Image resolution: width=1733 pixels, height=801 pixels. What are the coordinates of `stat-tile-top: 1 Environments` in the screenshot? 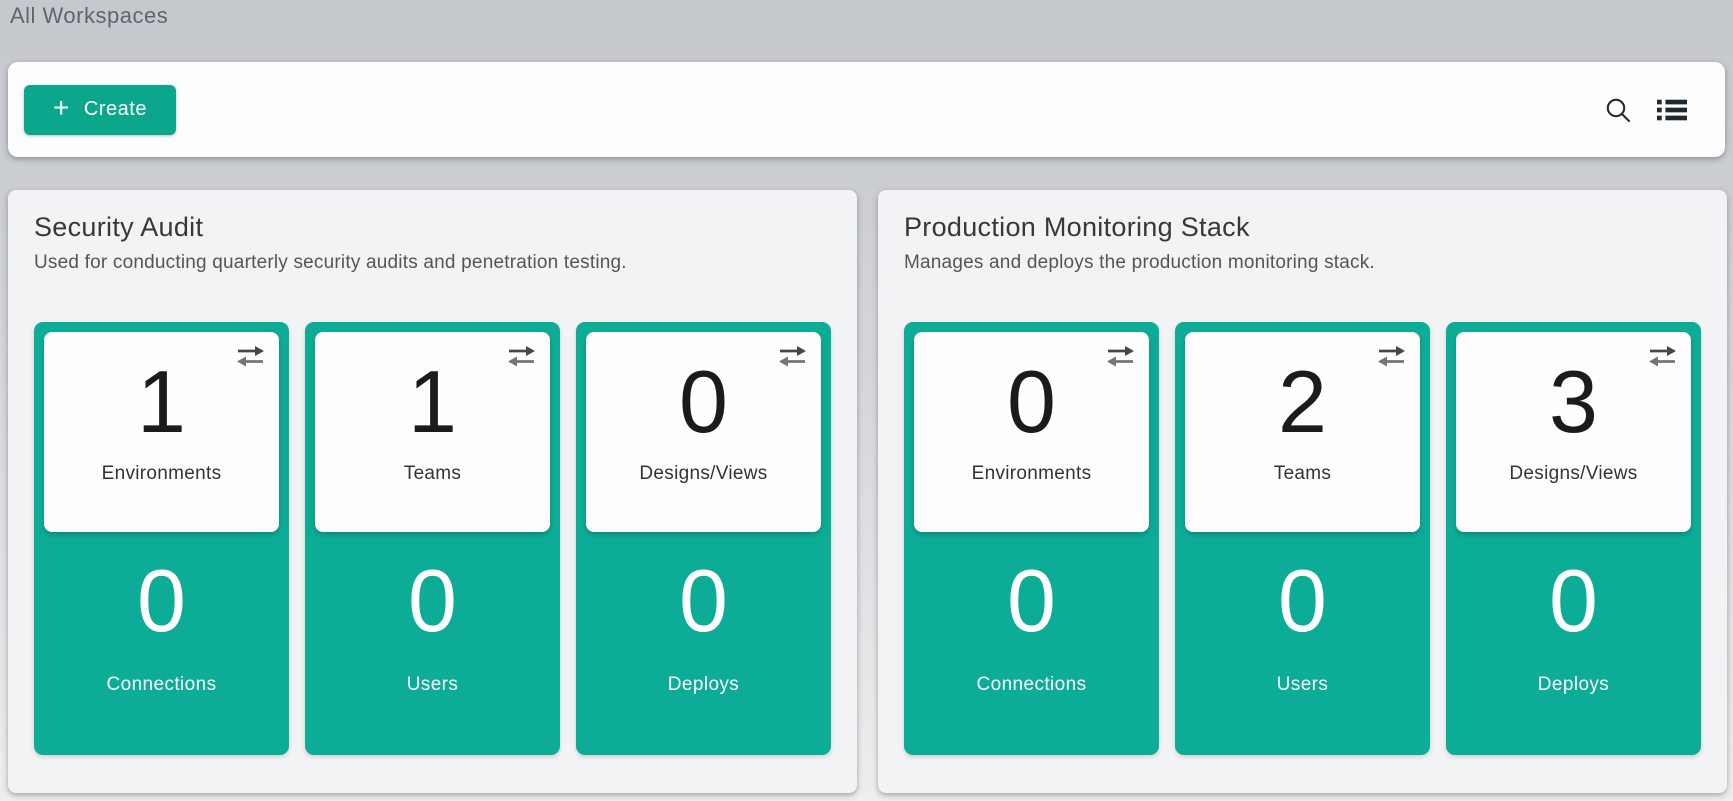 It's located at (161, 432).